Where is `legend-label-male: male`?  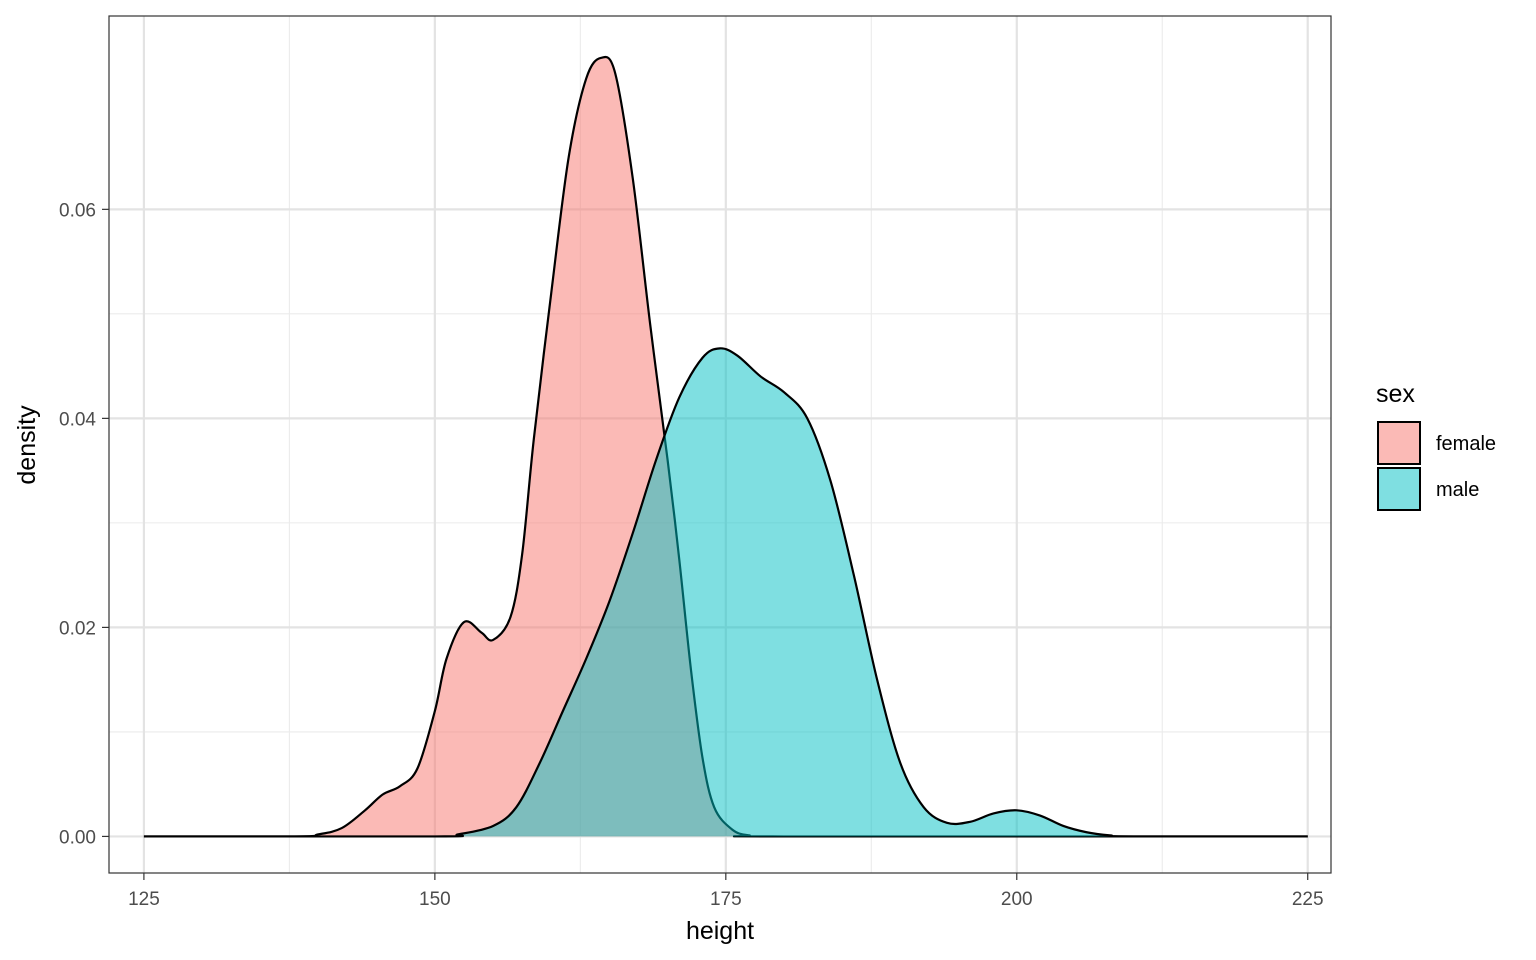 legend-label-male: male is located at coordinates (1457, 490).